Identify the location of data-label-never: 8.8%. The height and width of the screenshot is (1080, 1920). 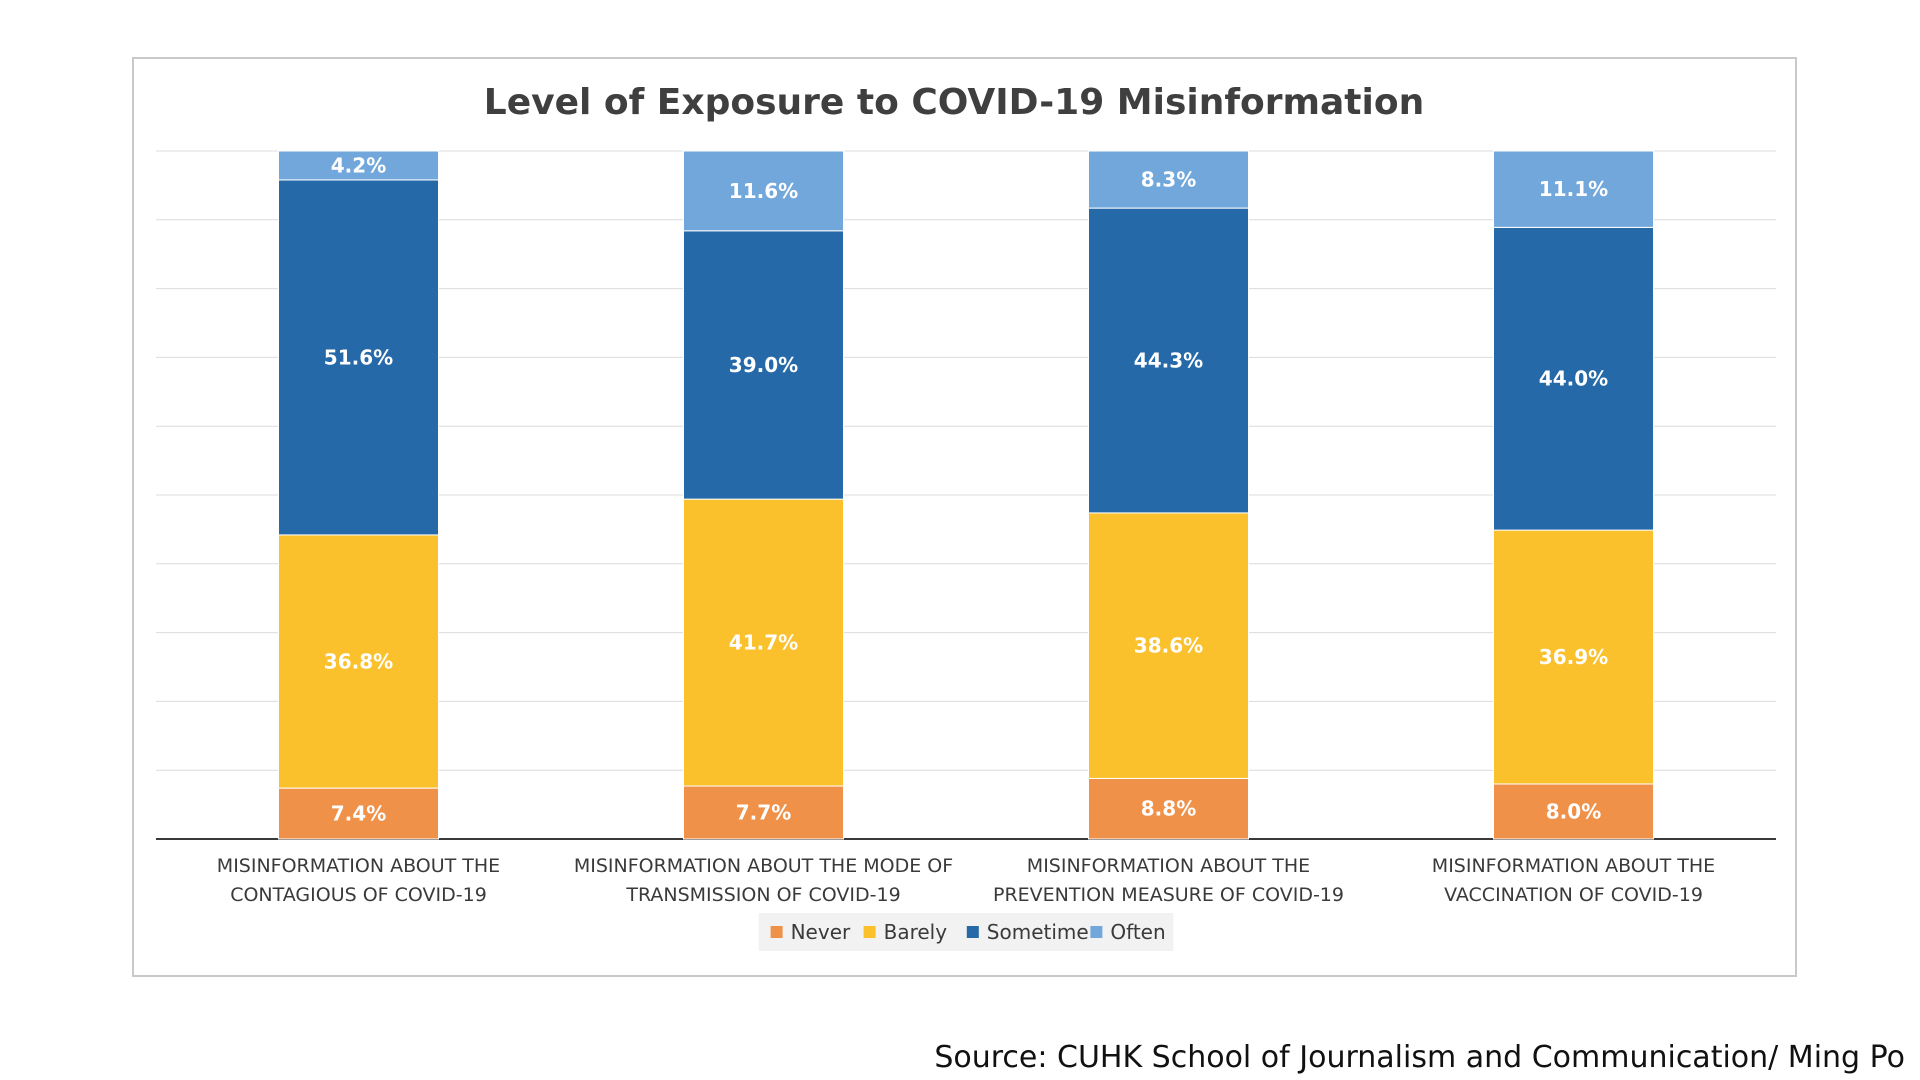
(1168, 809).